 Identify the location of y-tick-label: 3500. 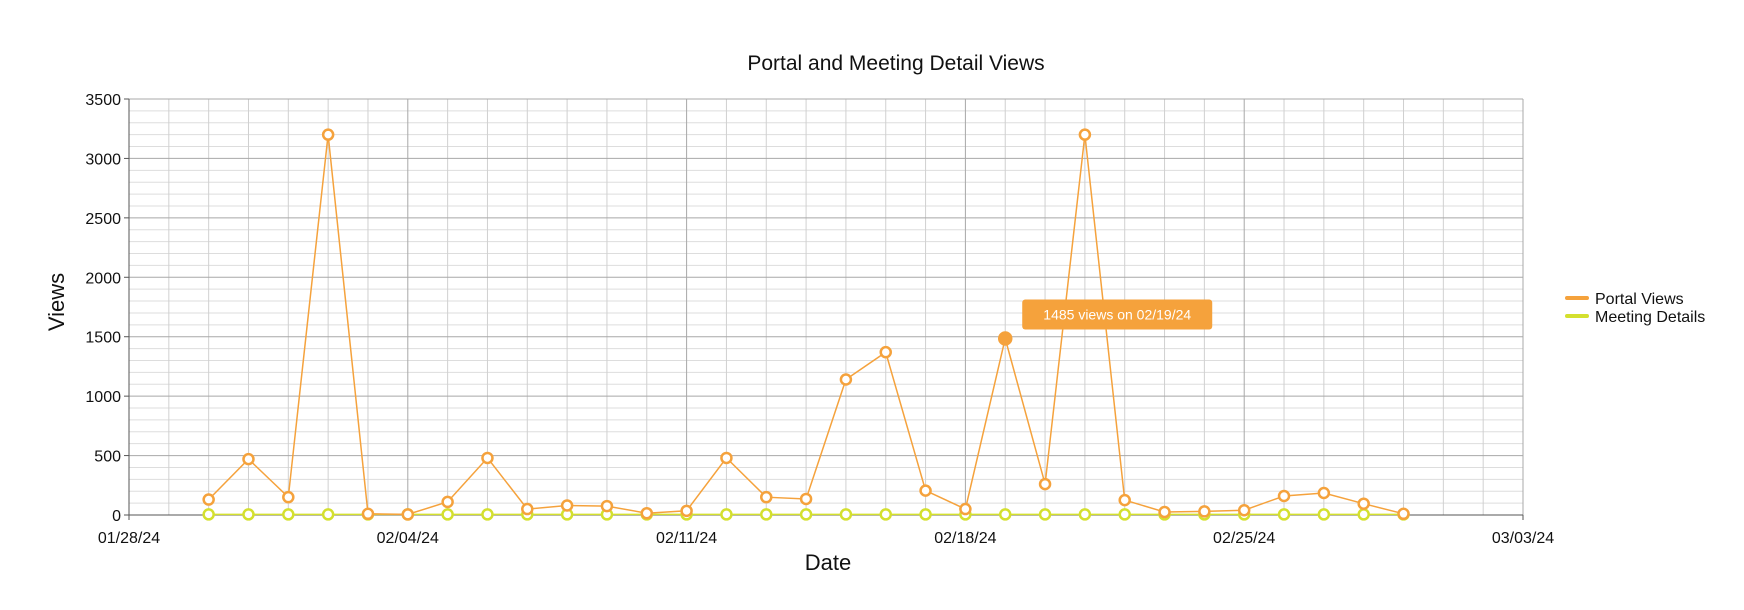
(103, 100).